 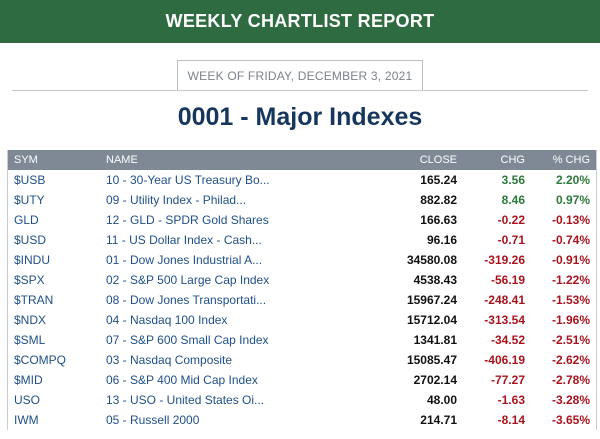 I want to click on change-value: -56.19, so click(x=507, y=280).